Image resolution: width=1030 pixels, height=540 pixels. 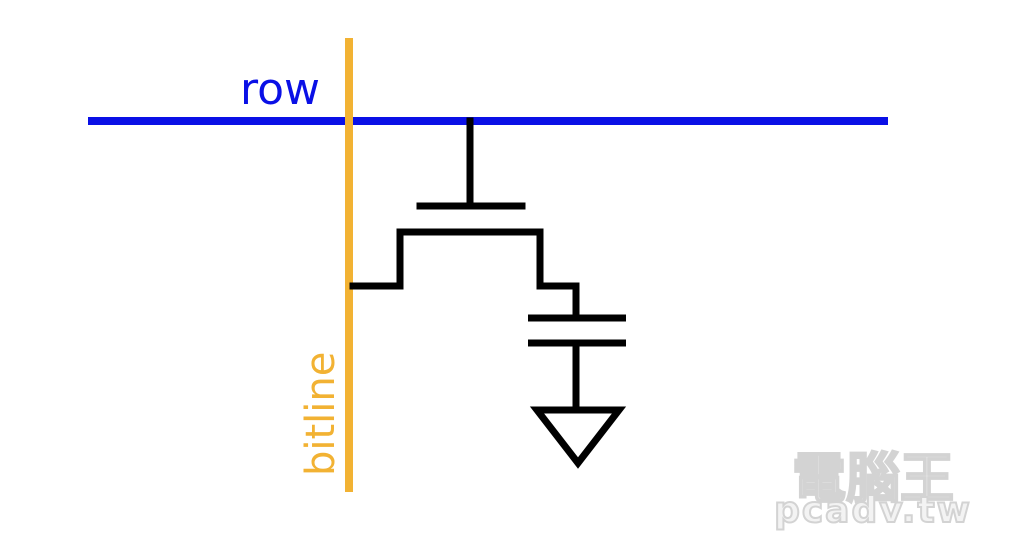 I want to click on watermark-title: 電腦王, so click(x=873, y=478).